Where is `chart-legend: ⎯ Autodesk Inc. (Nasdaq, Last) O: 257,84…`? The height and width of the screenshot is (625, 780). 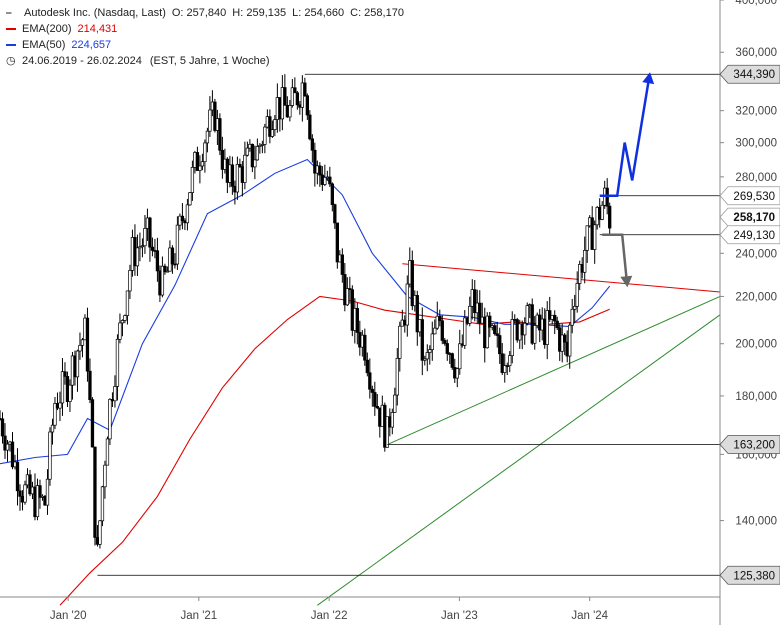 chart-legend: ⎯ Autodesk Inc. (Nasdaq, Last) O: 257,84… is located at coordinates (208, 37).